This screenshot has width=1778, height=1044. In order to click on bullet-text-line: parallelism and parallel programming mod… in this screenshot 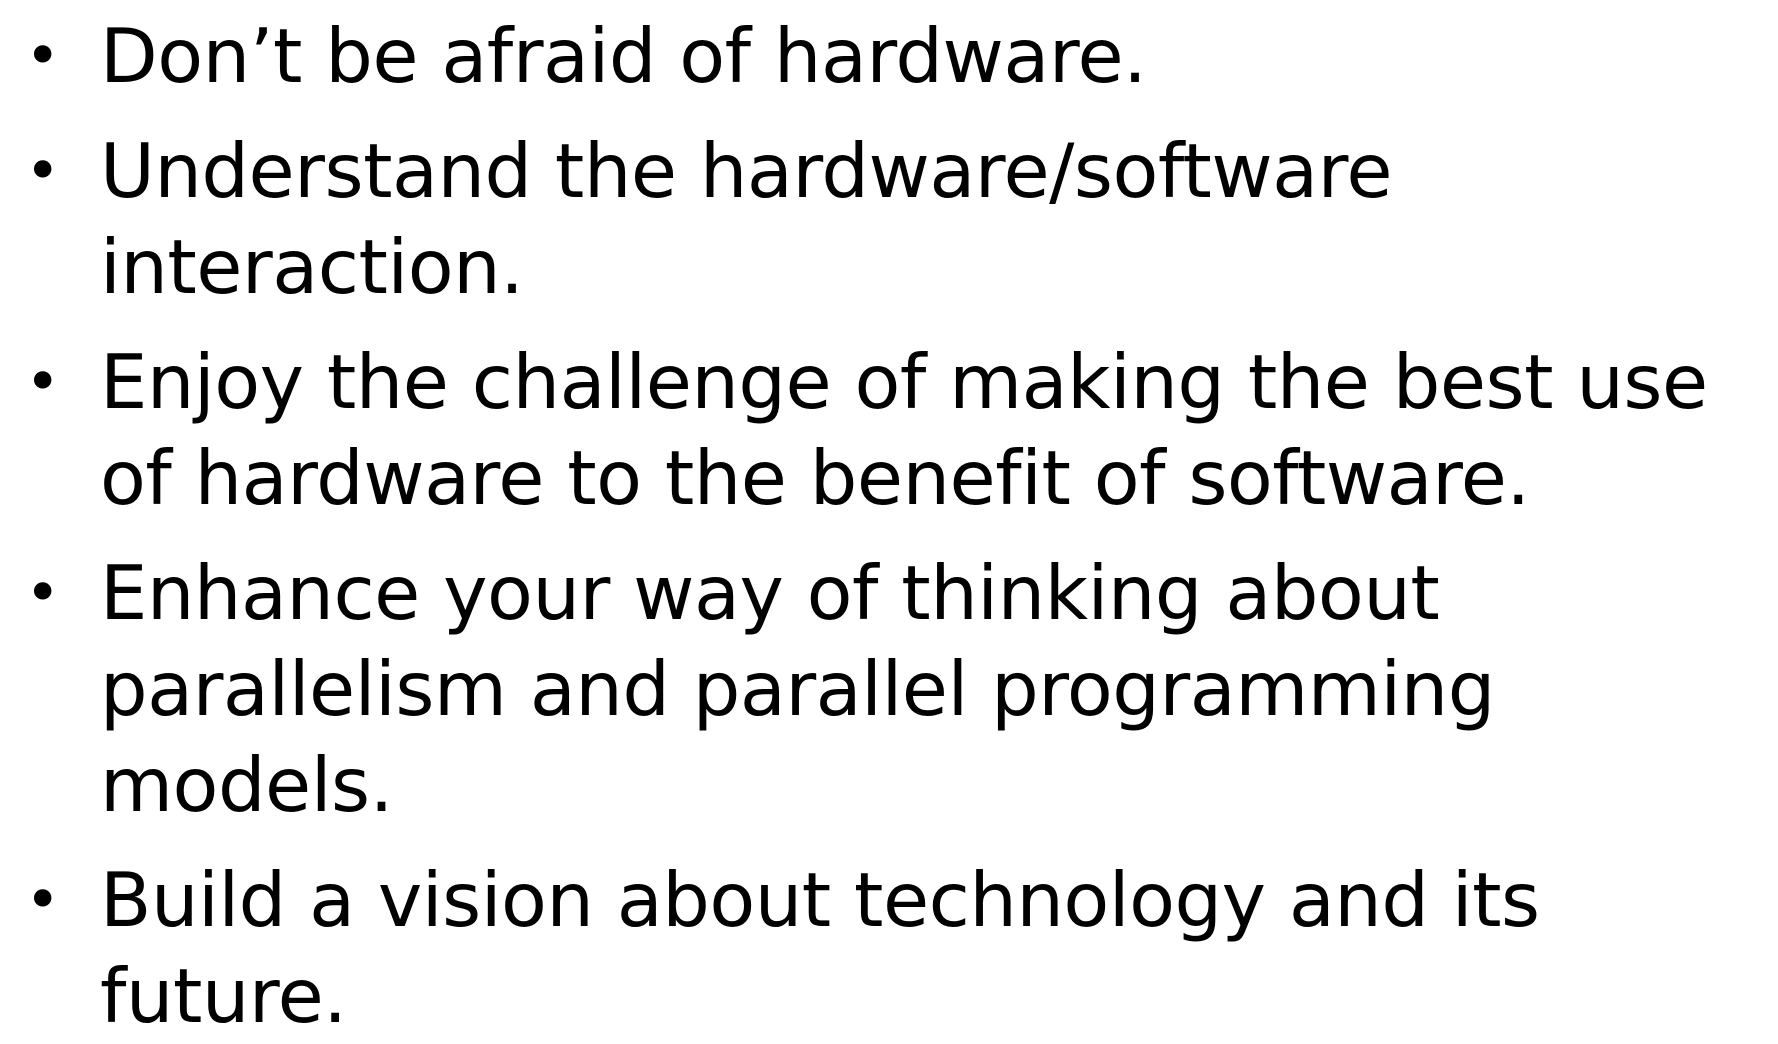, I will do `click(797, 737)`.